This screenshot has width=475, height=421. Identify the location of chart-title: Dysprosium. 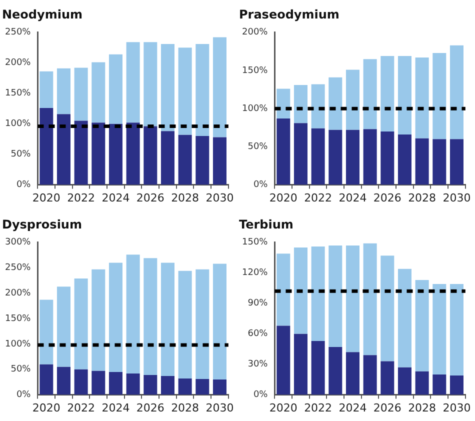
(42, 224).